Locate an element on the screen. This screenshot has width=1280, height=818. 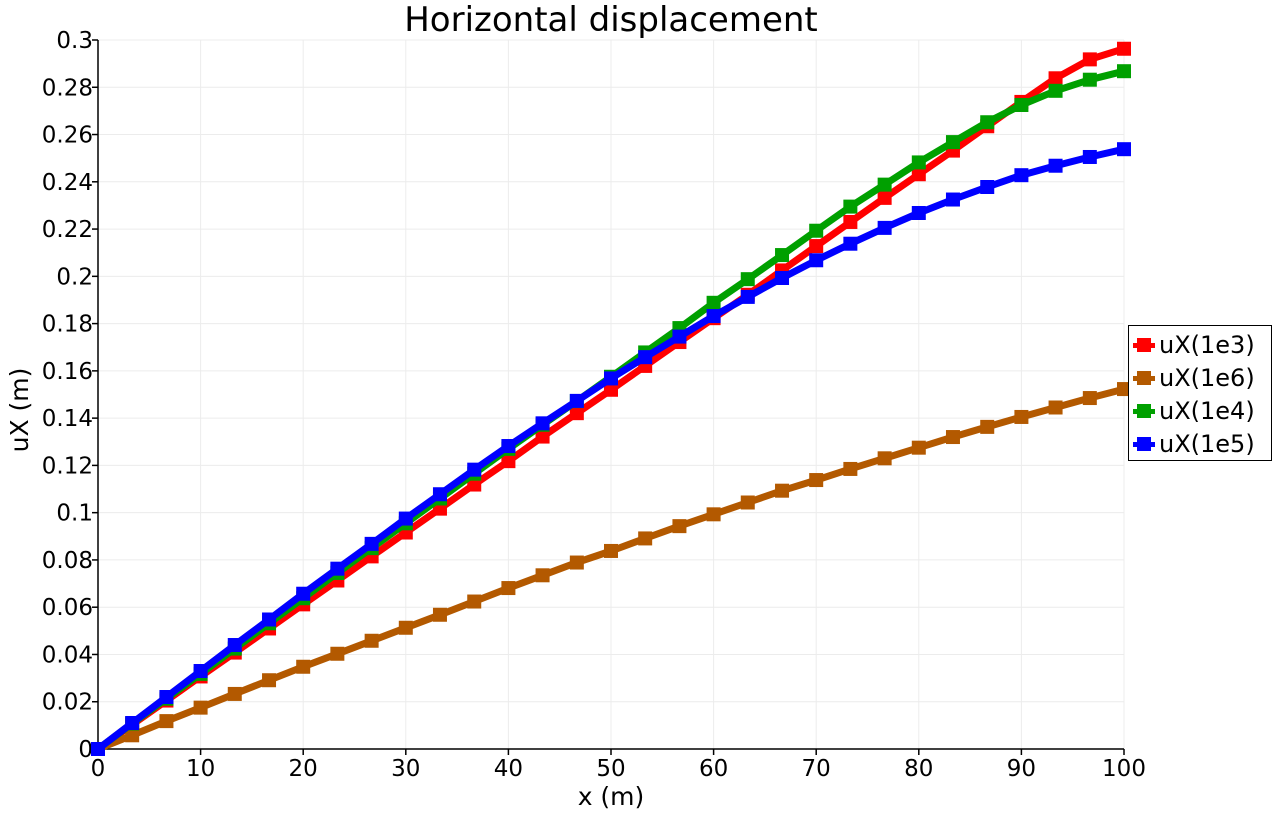
y-tick-label: 0.3 is located at coordinates (74, 41).